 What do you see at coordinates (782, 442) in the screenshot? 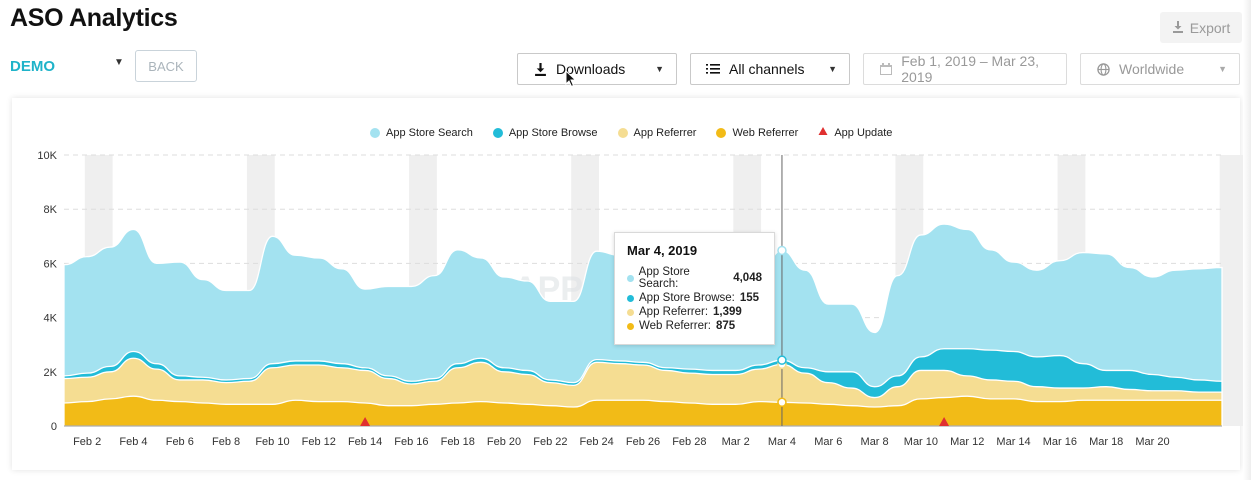
I see `x-tick-label: Mar 4` at bounding box center [782, 442].